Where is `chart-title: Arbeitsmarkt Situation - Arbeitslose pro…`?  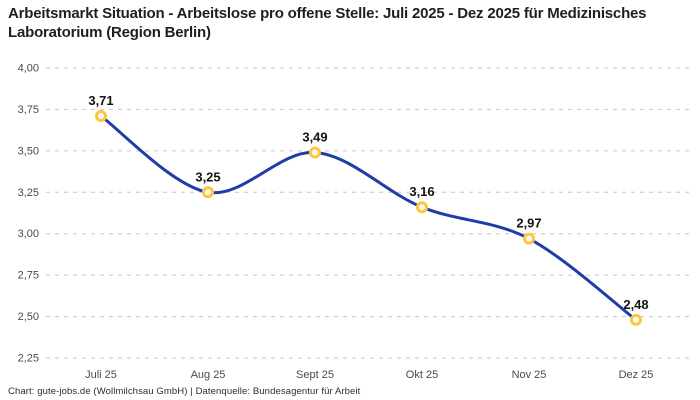
chart-title: Arbeitsmarkt Situation - Arbeitslose pro… is located at coordinates (327, 23).